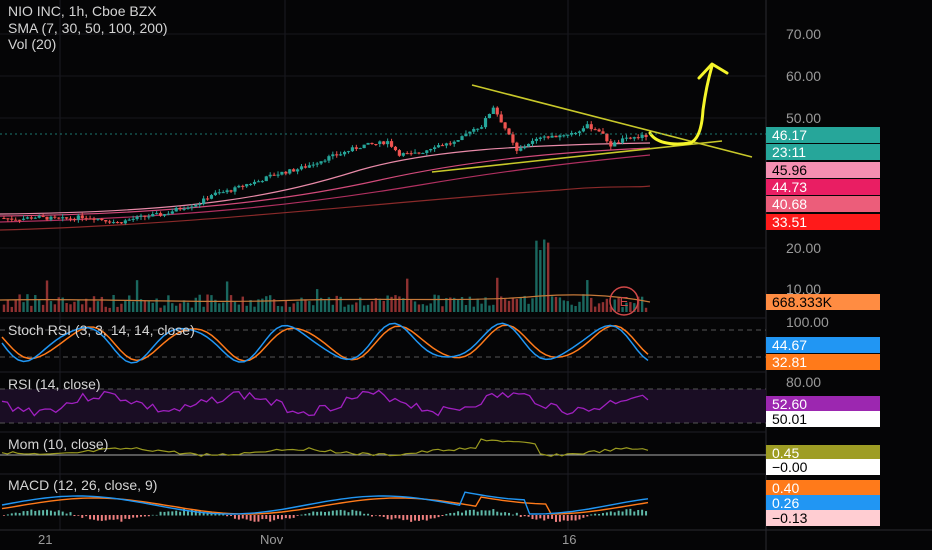  What do you see at coordinates (88, 28) in the screenshot?
I see `sma-legend: SMA (7, 30, 50, 100, 200)` at bounding box center [88, 28].